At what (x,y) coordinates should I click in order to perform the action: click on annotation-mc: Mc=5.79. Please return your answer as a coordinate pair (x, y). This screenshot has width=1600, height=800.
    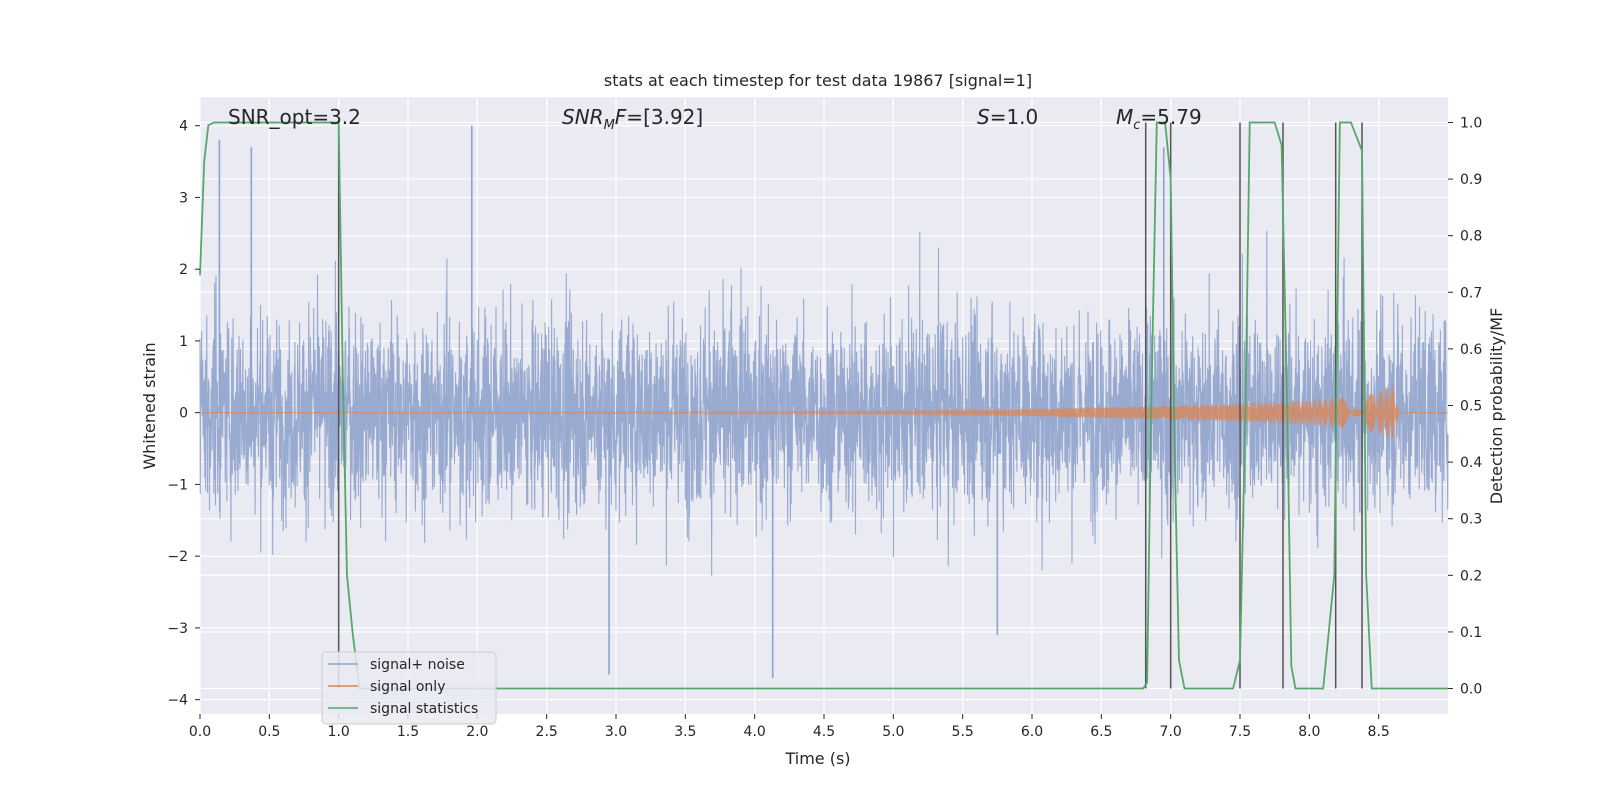
    Looking at the image, I should click on (1159, 119).